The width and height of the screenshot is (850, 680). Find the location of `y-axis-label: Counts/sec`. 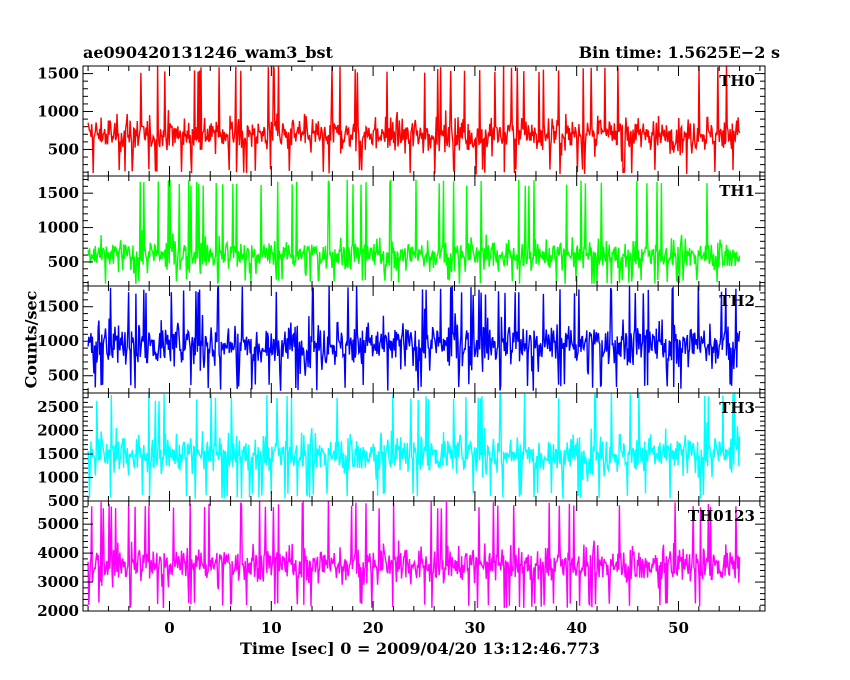

y-axis-label: Counts/sec is located at coordinates (31, 339).